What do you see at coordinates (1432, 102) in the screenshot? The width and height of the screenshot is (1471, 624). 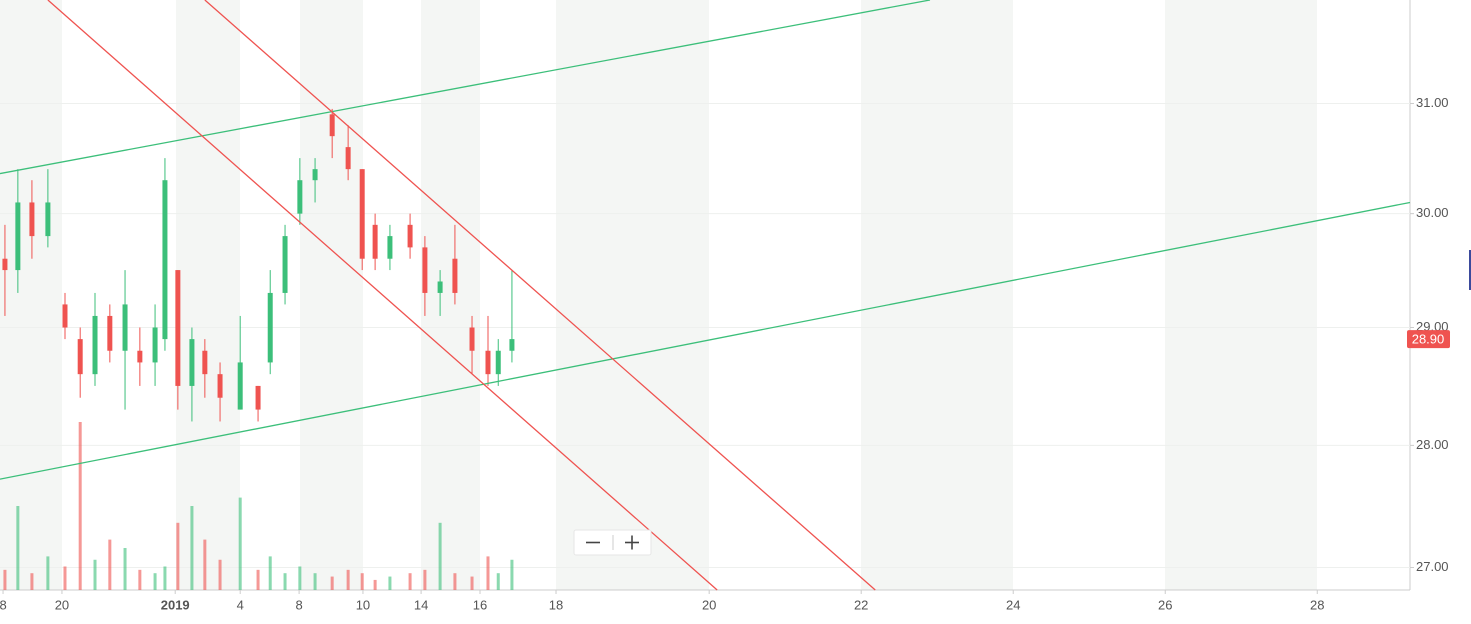 I see `y-tick-label: 31.00` at bounding box center [1432, 102].